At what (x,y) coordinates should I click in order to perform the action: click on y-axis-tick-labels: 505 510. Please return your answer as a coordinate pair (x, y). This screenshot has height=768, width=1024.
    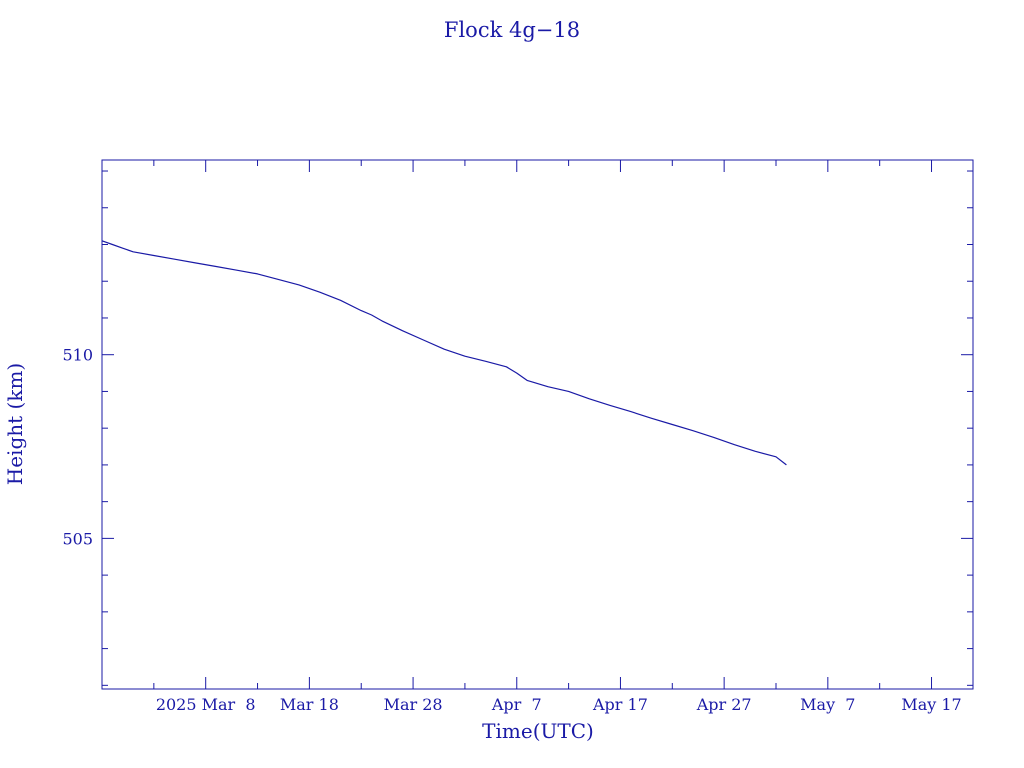
    Looking at the image, I should click on (77, 447).